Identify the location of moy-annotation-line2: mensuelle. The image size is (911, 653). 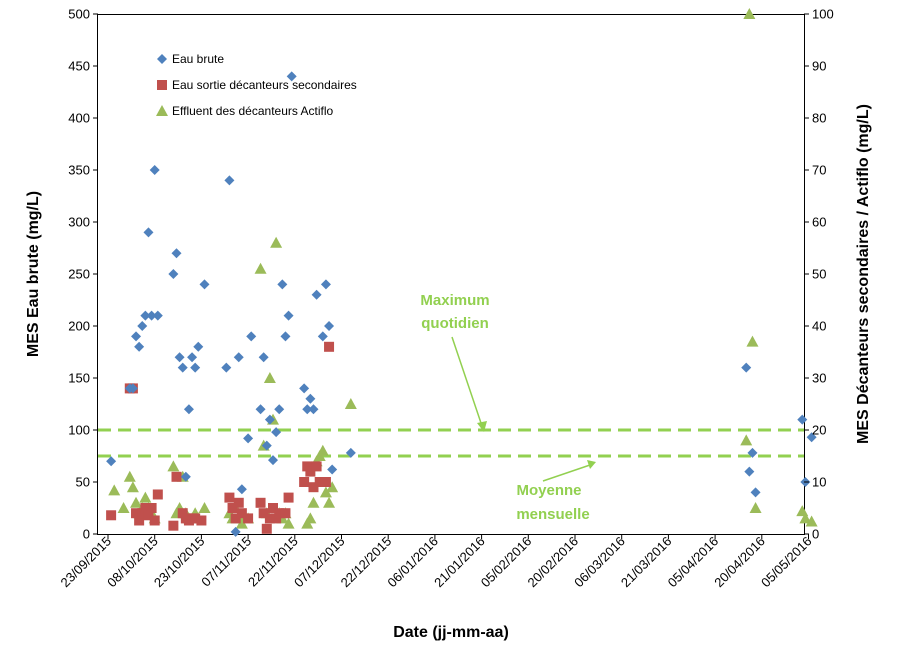
(552, 514).